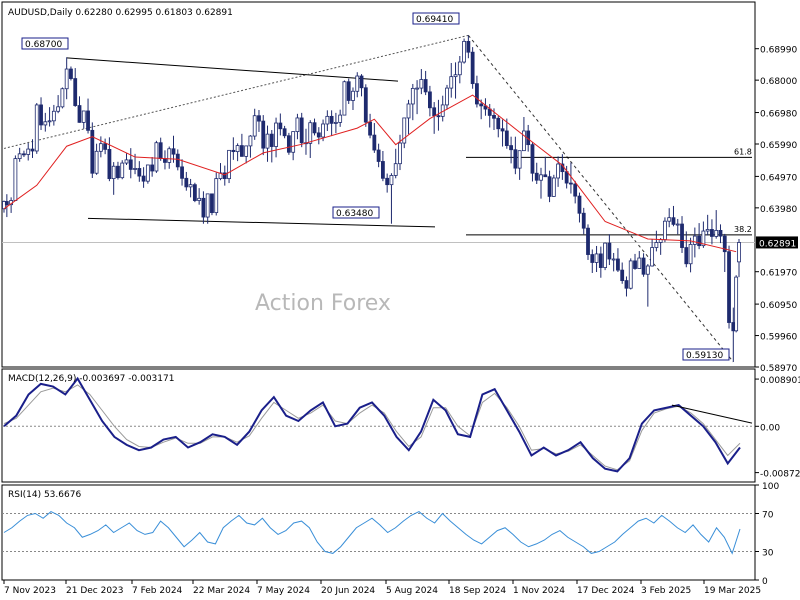  Describe the element at coordinates (778, 369) in the screenshot. I see `price-ytick-label: 0.58970` at that location.